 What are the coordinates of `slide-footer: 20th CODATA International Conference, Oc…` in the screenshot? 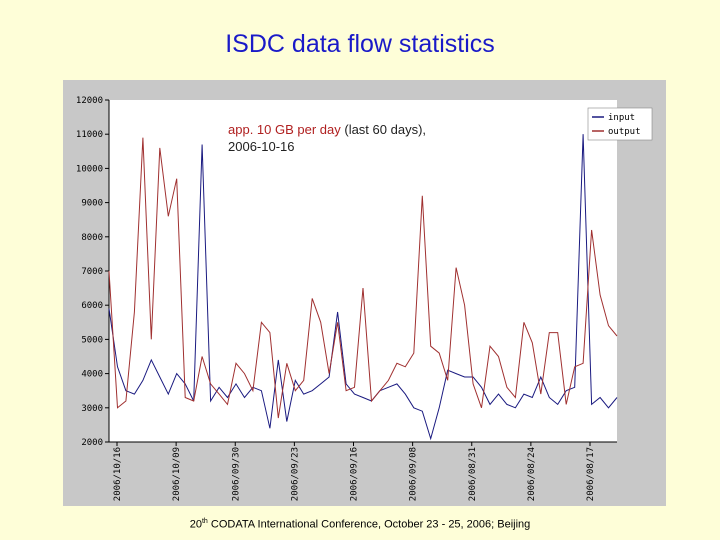 It's located at (360, 524).